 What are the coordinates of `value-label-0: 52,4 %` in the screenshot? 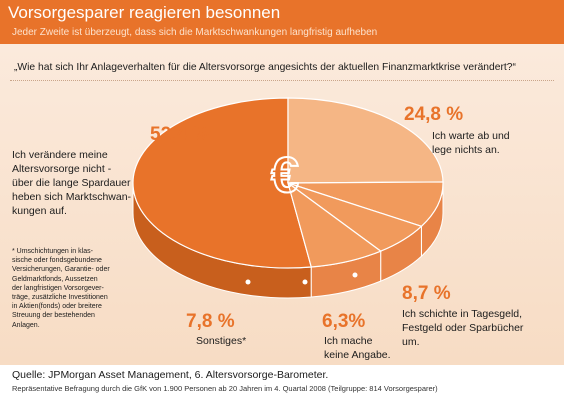 It's located at (180, 134).